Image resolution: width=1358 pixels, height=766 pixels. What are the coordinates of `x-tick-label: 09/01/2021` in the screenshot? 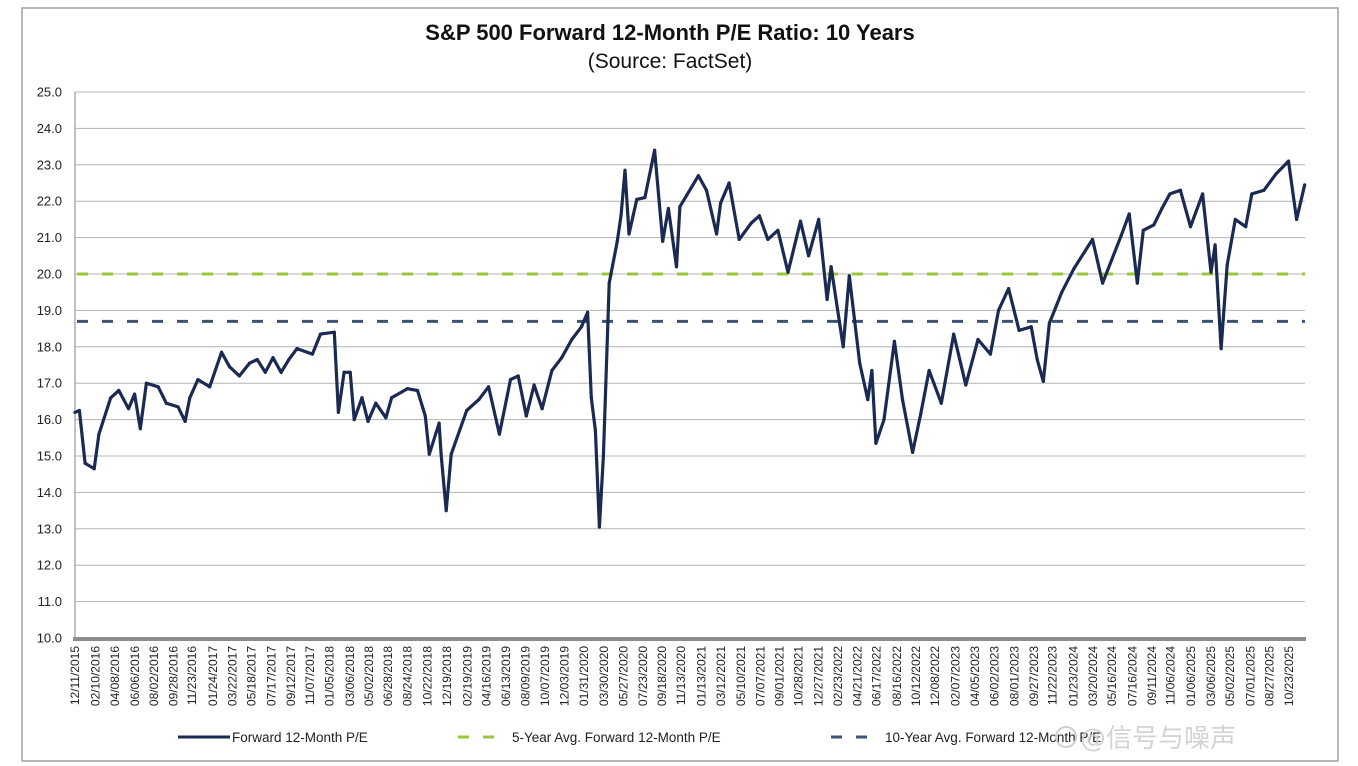 It's located at (779, 676).